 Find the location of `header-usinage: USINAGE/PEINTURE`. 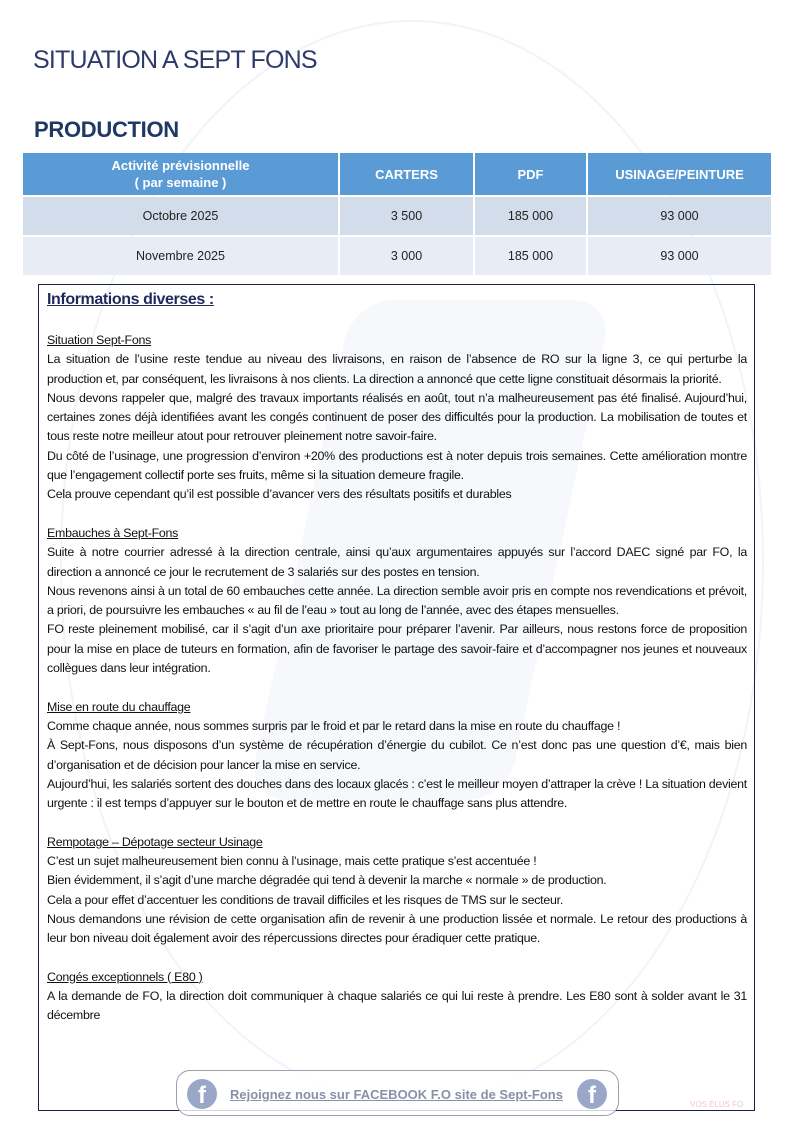

header-usinage: USINAGE/PEINTURE is located at coordinates (679, 174).